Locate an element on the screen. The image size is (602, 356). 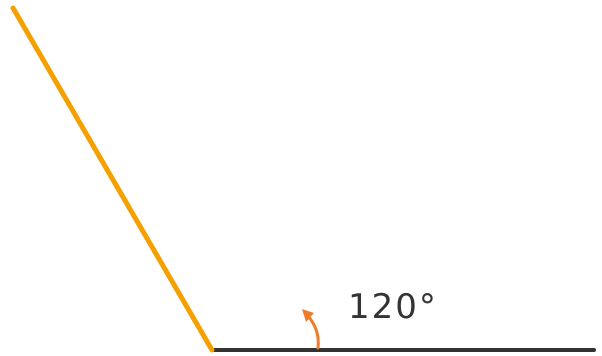
angle-label: 120° is located at coordinates (393, 307).